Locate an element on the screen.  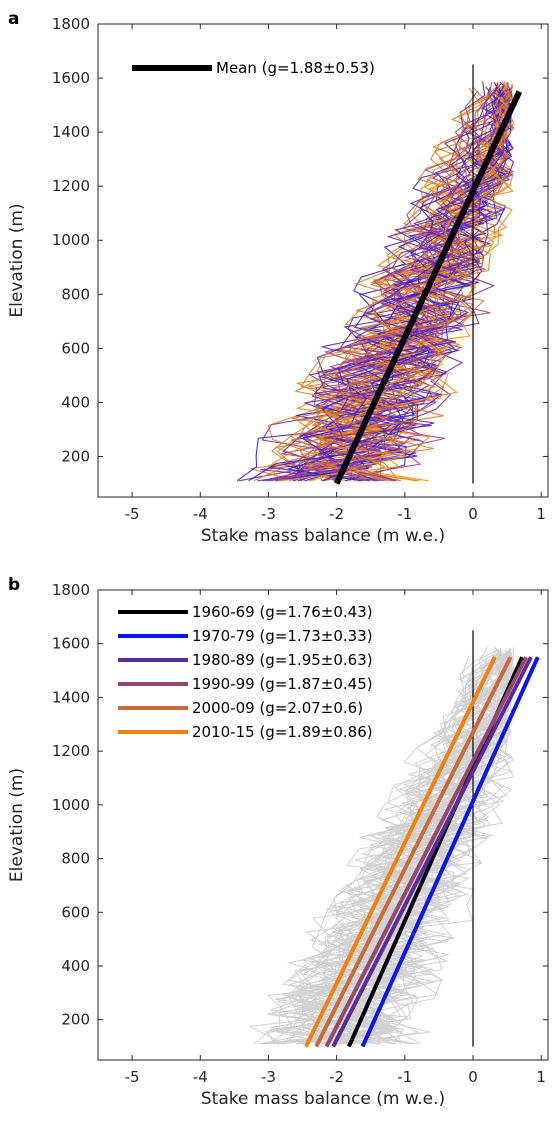
legend-entry-4: 2000-09 (g=2.07±0.6) is located at coordinates (277, 708).